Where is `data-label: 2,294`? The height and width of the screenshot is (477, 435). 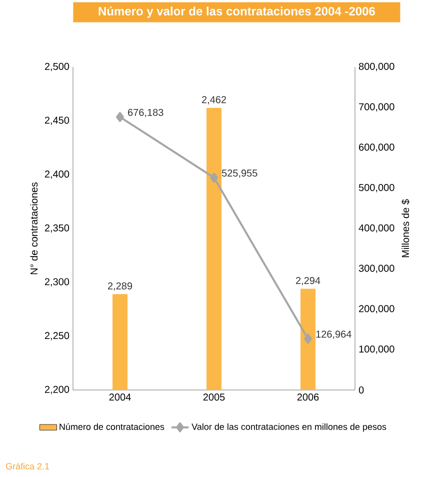
data-label: 2,294 is located at coordinates (308, 281).